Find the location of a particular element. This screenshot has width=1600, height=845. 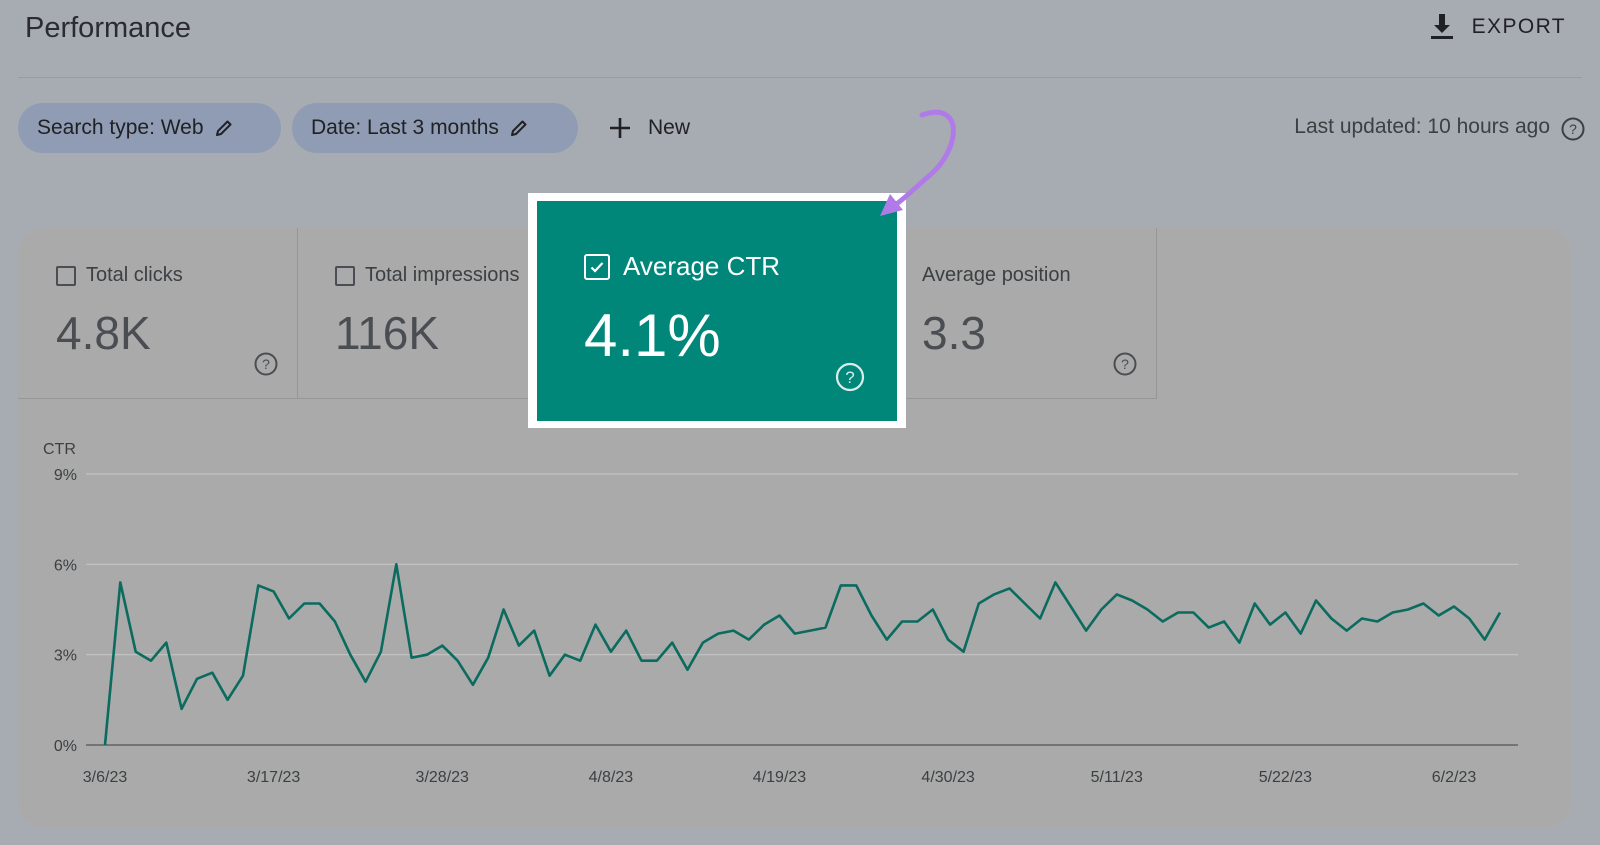

metric-card-average-ctr: Average CTR 4.1% ? is located at coordinates (717, 311).